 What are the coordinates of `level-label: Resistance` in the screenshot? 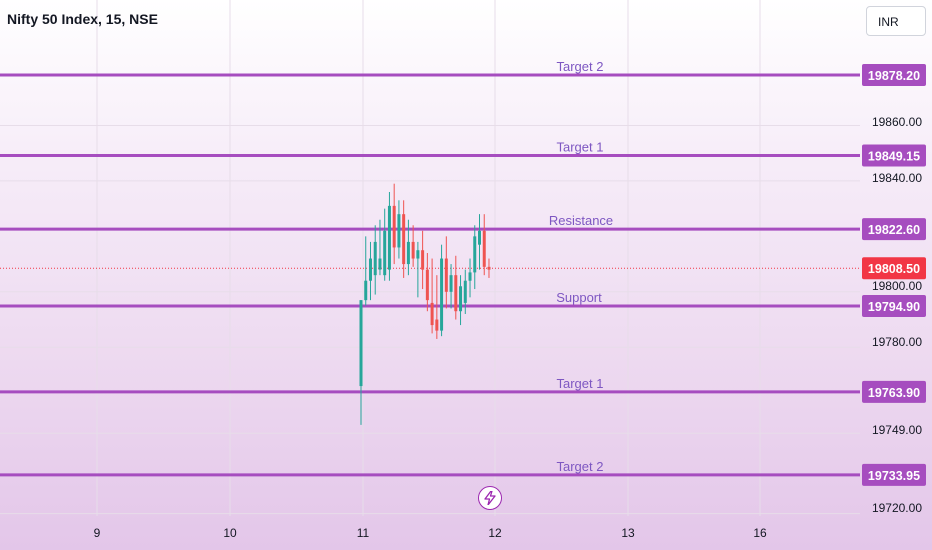 It's located at (581, 220).